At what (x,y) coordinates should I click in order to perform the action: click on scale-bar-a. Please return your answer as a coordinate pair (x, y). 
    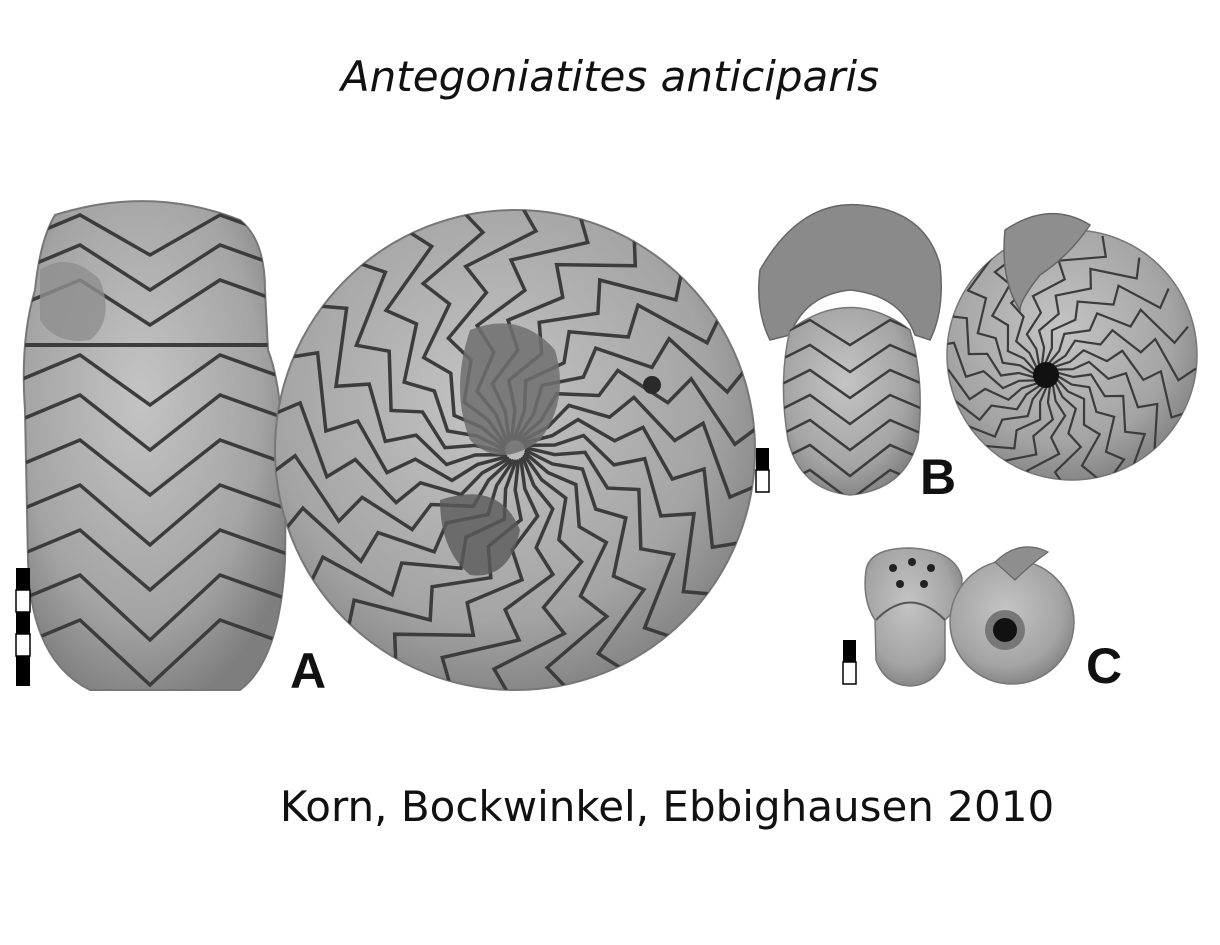
    Looking at the image, I should click on (23, 627).